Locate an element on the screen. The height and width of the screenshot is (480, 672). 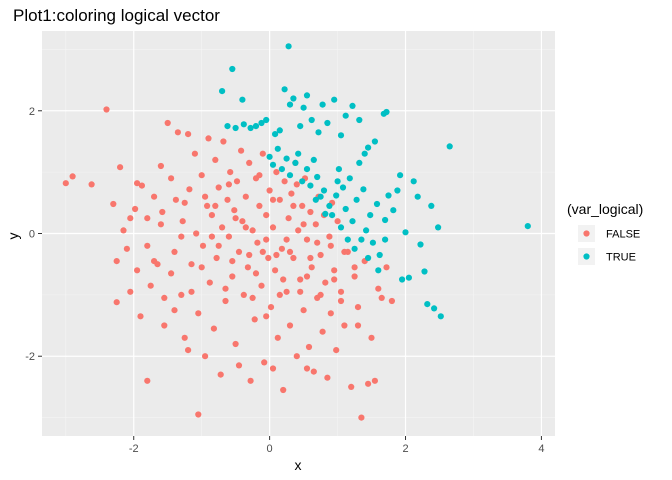
chart-title: Plot1:coloring logical vector is located at coordinates (116, 15).